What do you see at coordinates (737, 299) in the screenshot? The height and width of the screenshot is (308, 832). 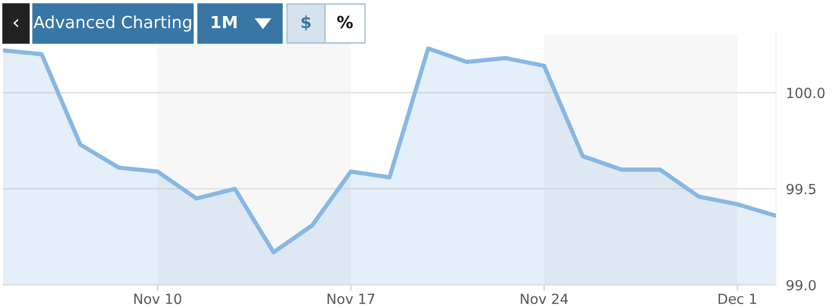 I see `x-tick-label: Dec 1` at bounding box center [737, 299].